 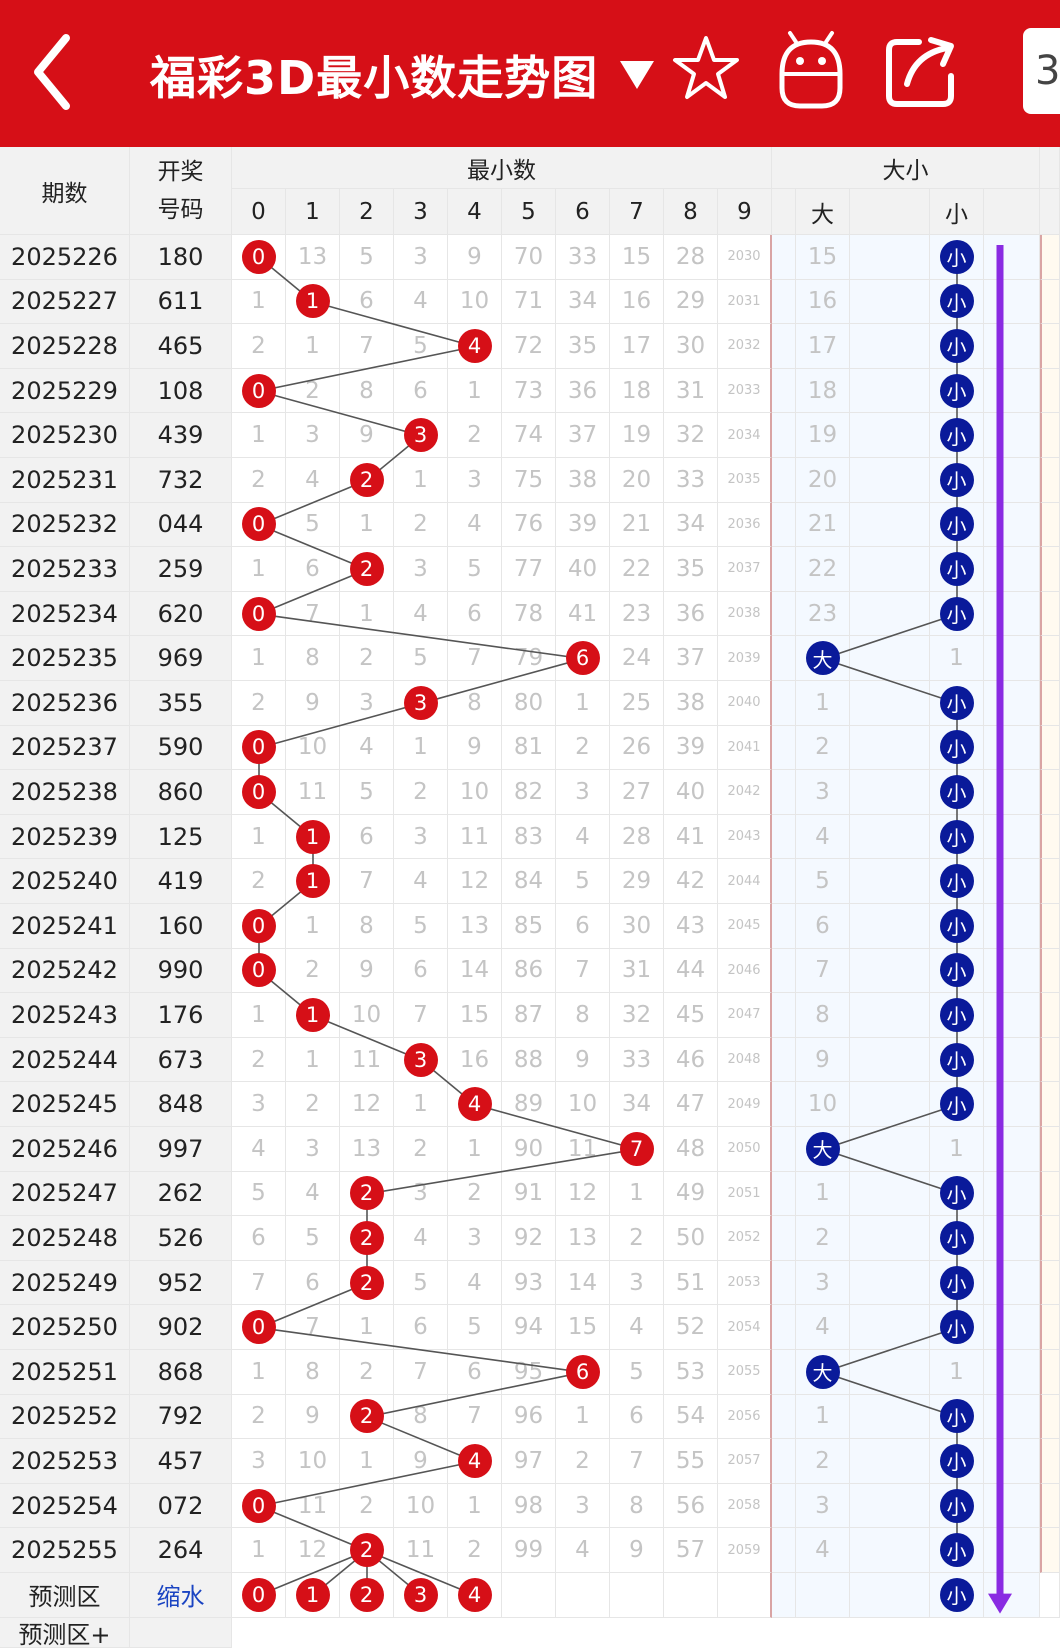 What do you see at coordinates (745, 926) in the screenshot?
I see `digit-cell: 2045` at bounding box center [745, 926].